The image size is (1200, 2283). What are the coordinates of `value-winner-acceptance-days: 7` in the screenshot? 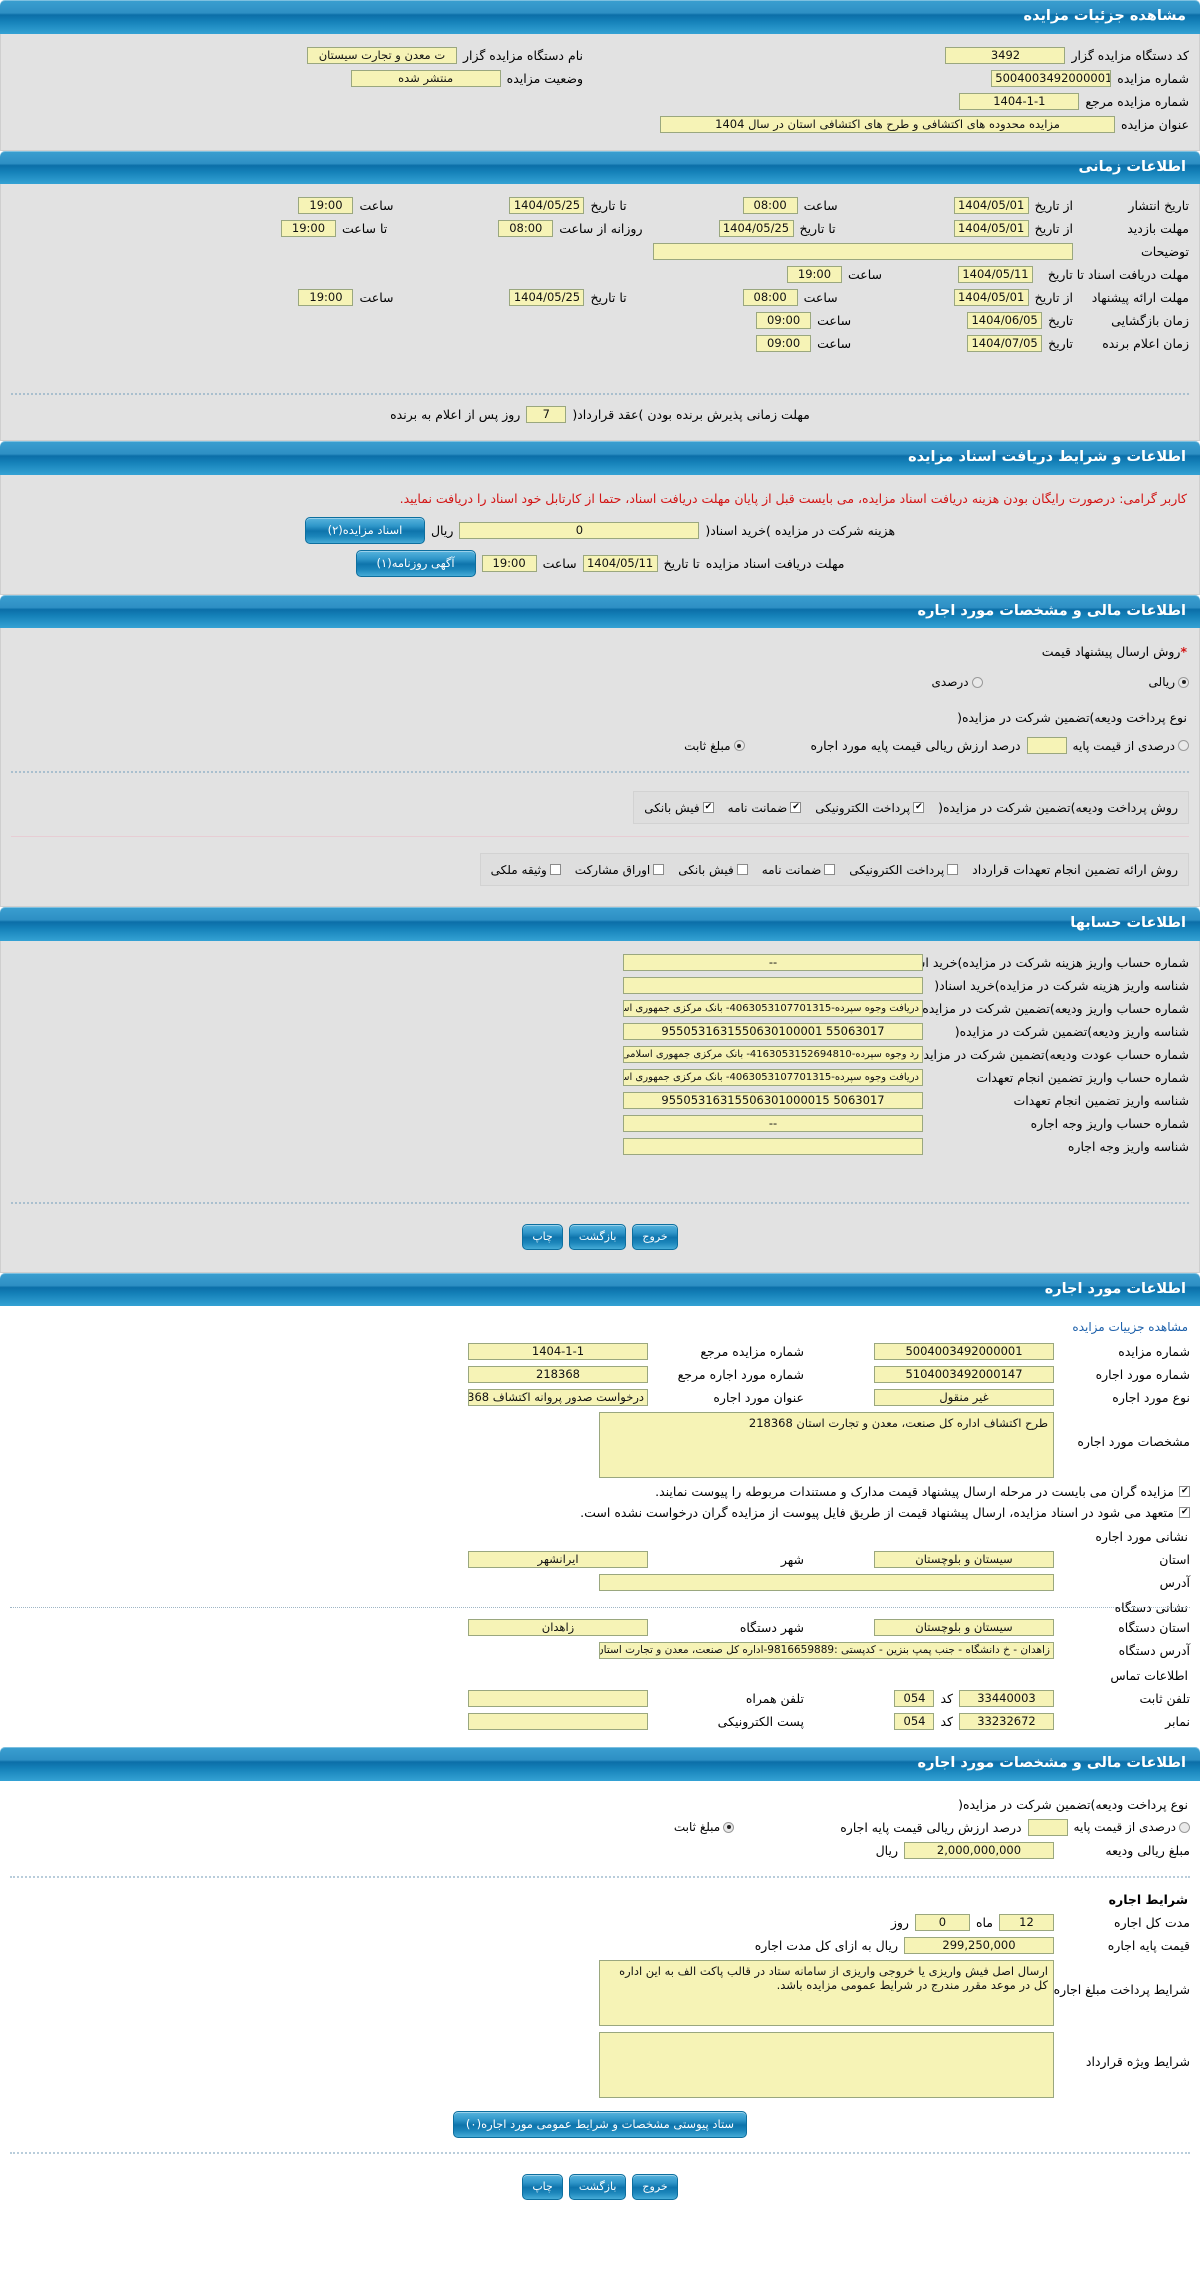 It's located at (546, 414).